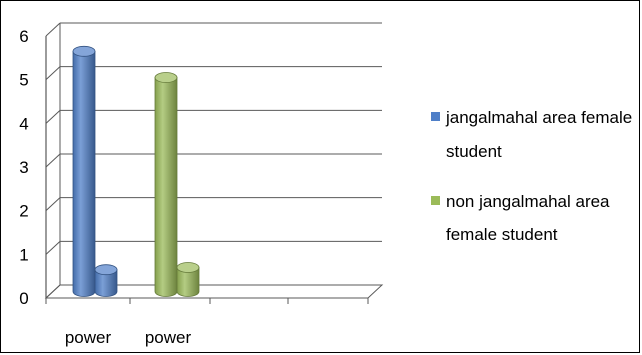  I want to click on y-tick-label: 1, so click(23, 254).